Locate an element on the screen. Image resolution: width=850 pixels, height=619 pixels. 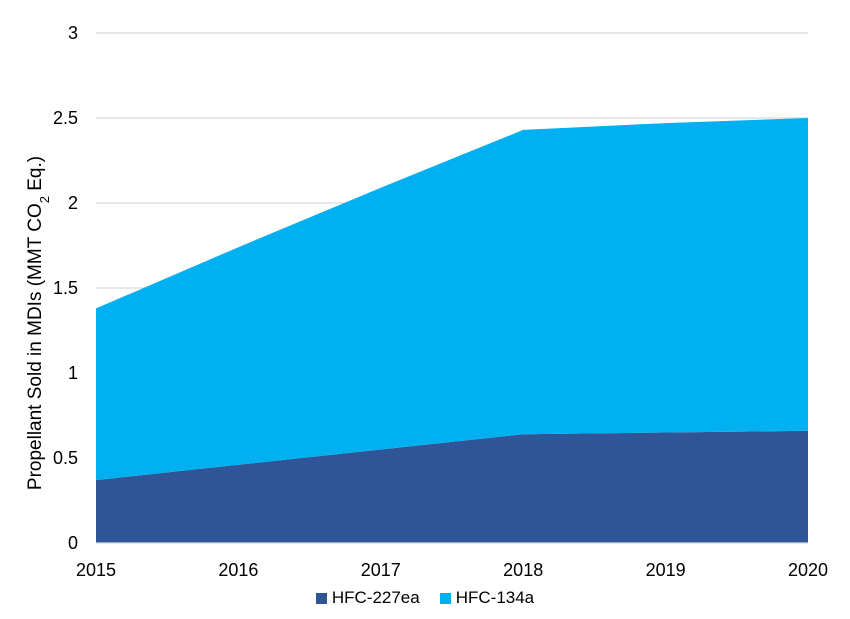
y-axis-title-subscript: 2 is located at coordinates (44, 199).